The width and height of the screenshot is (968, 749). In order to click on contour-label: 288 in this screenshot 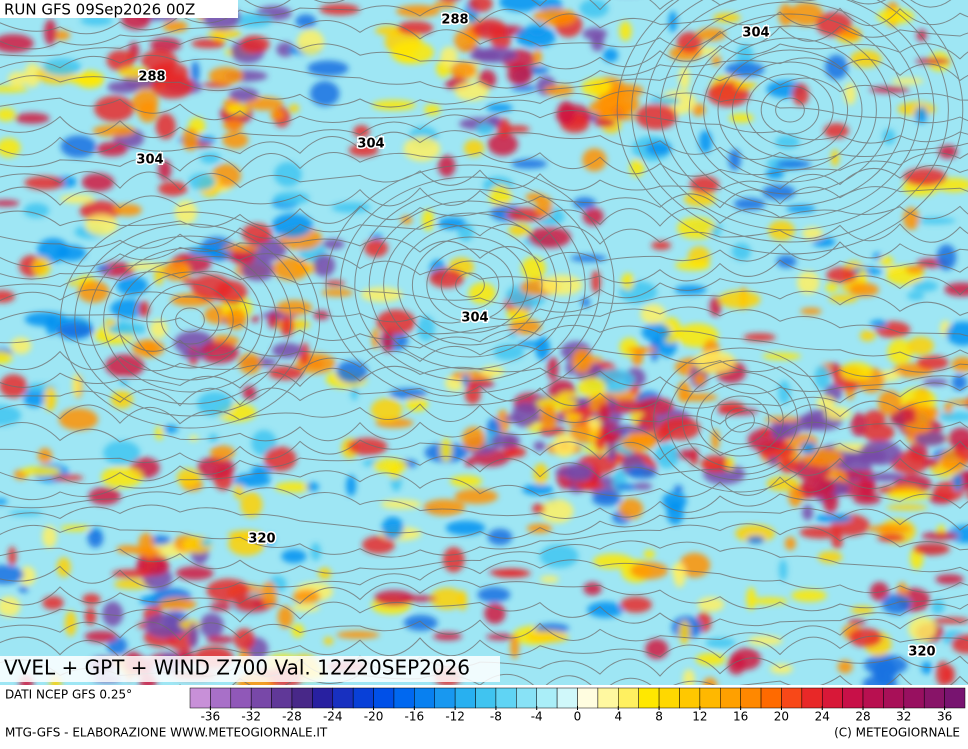, I will do `click(454, 20)`.